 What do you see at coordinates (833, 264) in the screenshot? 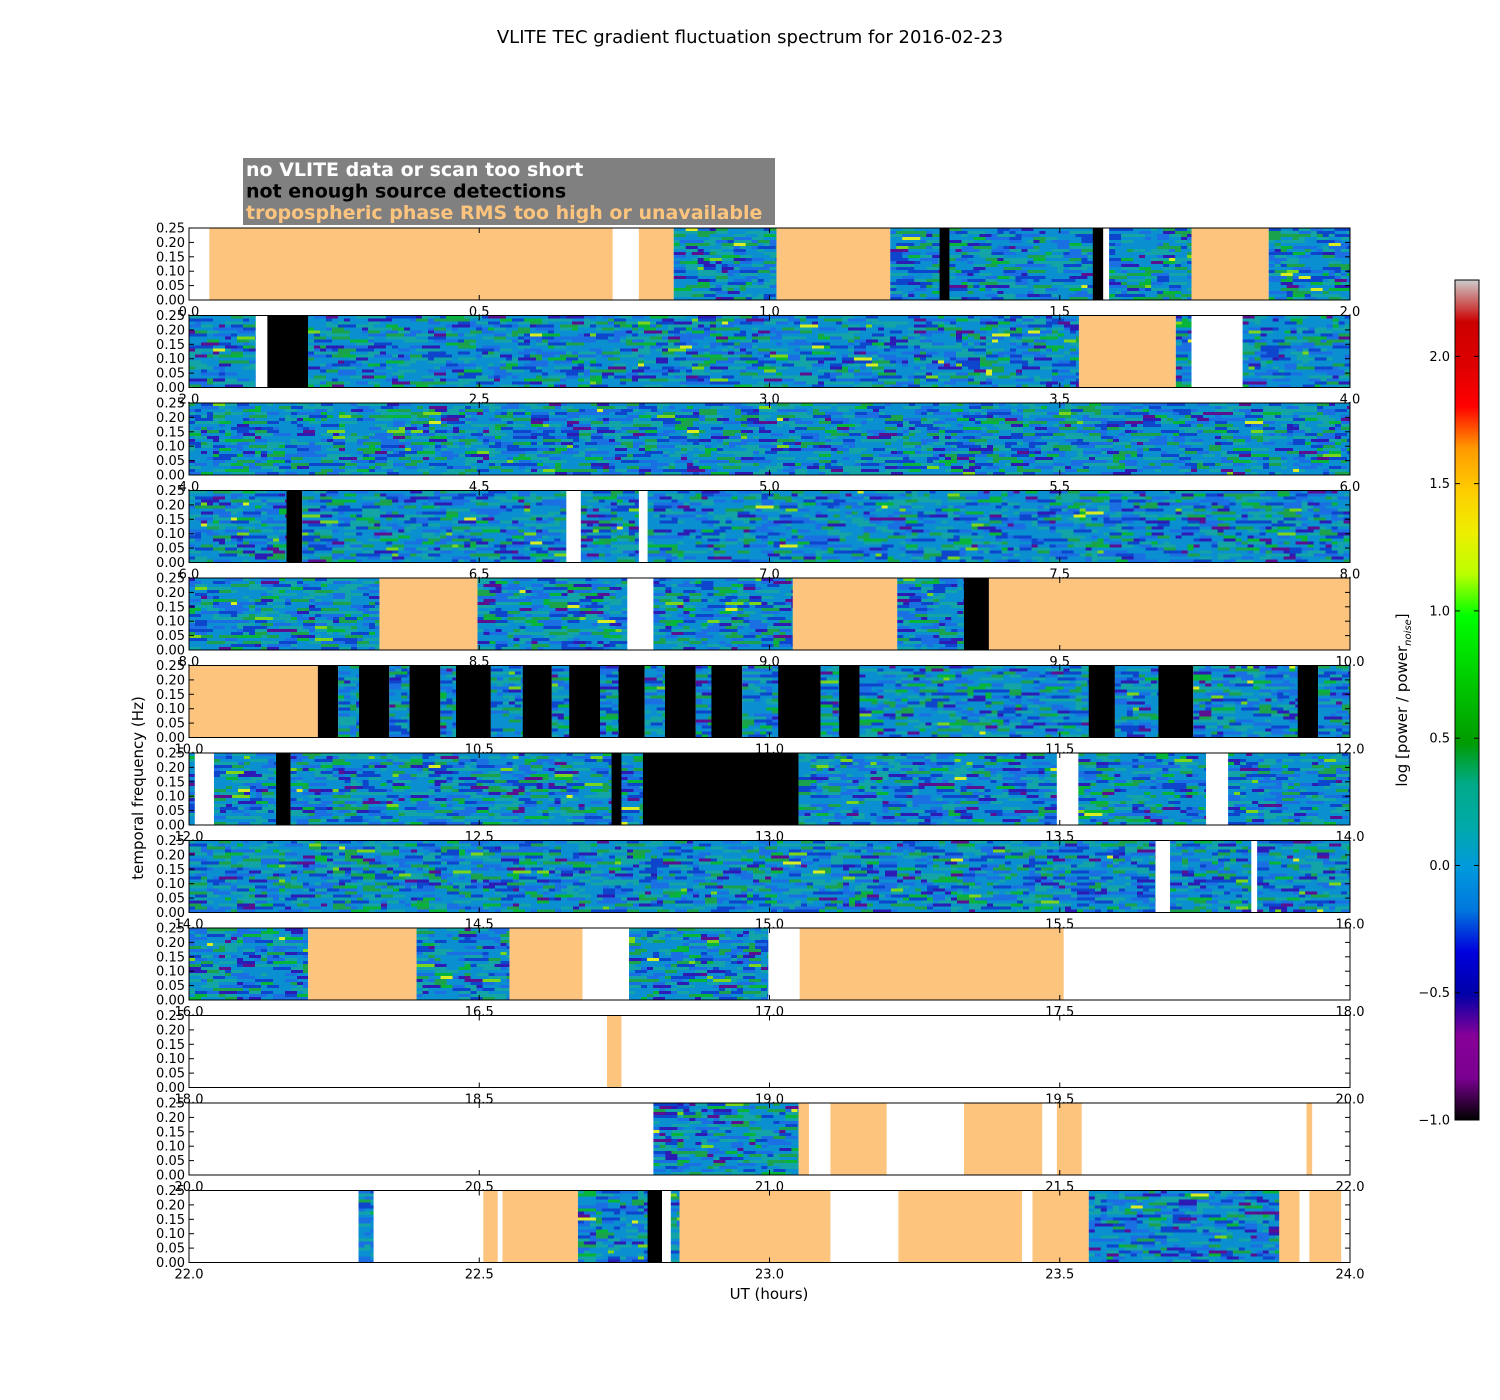
I see `trop-rms-segment` at bounding box center [833, 264].